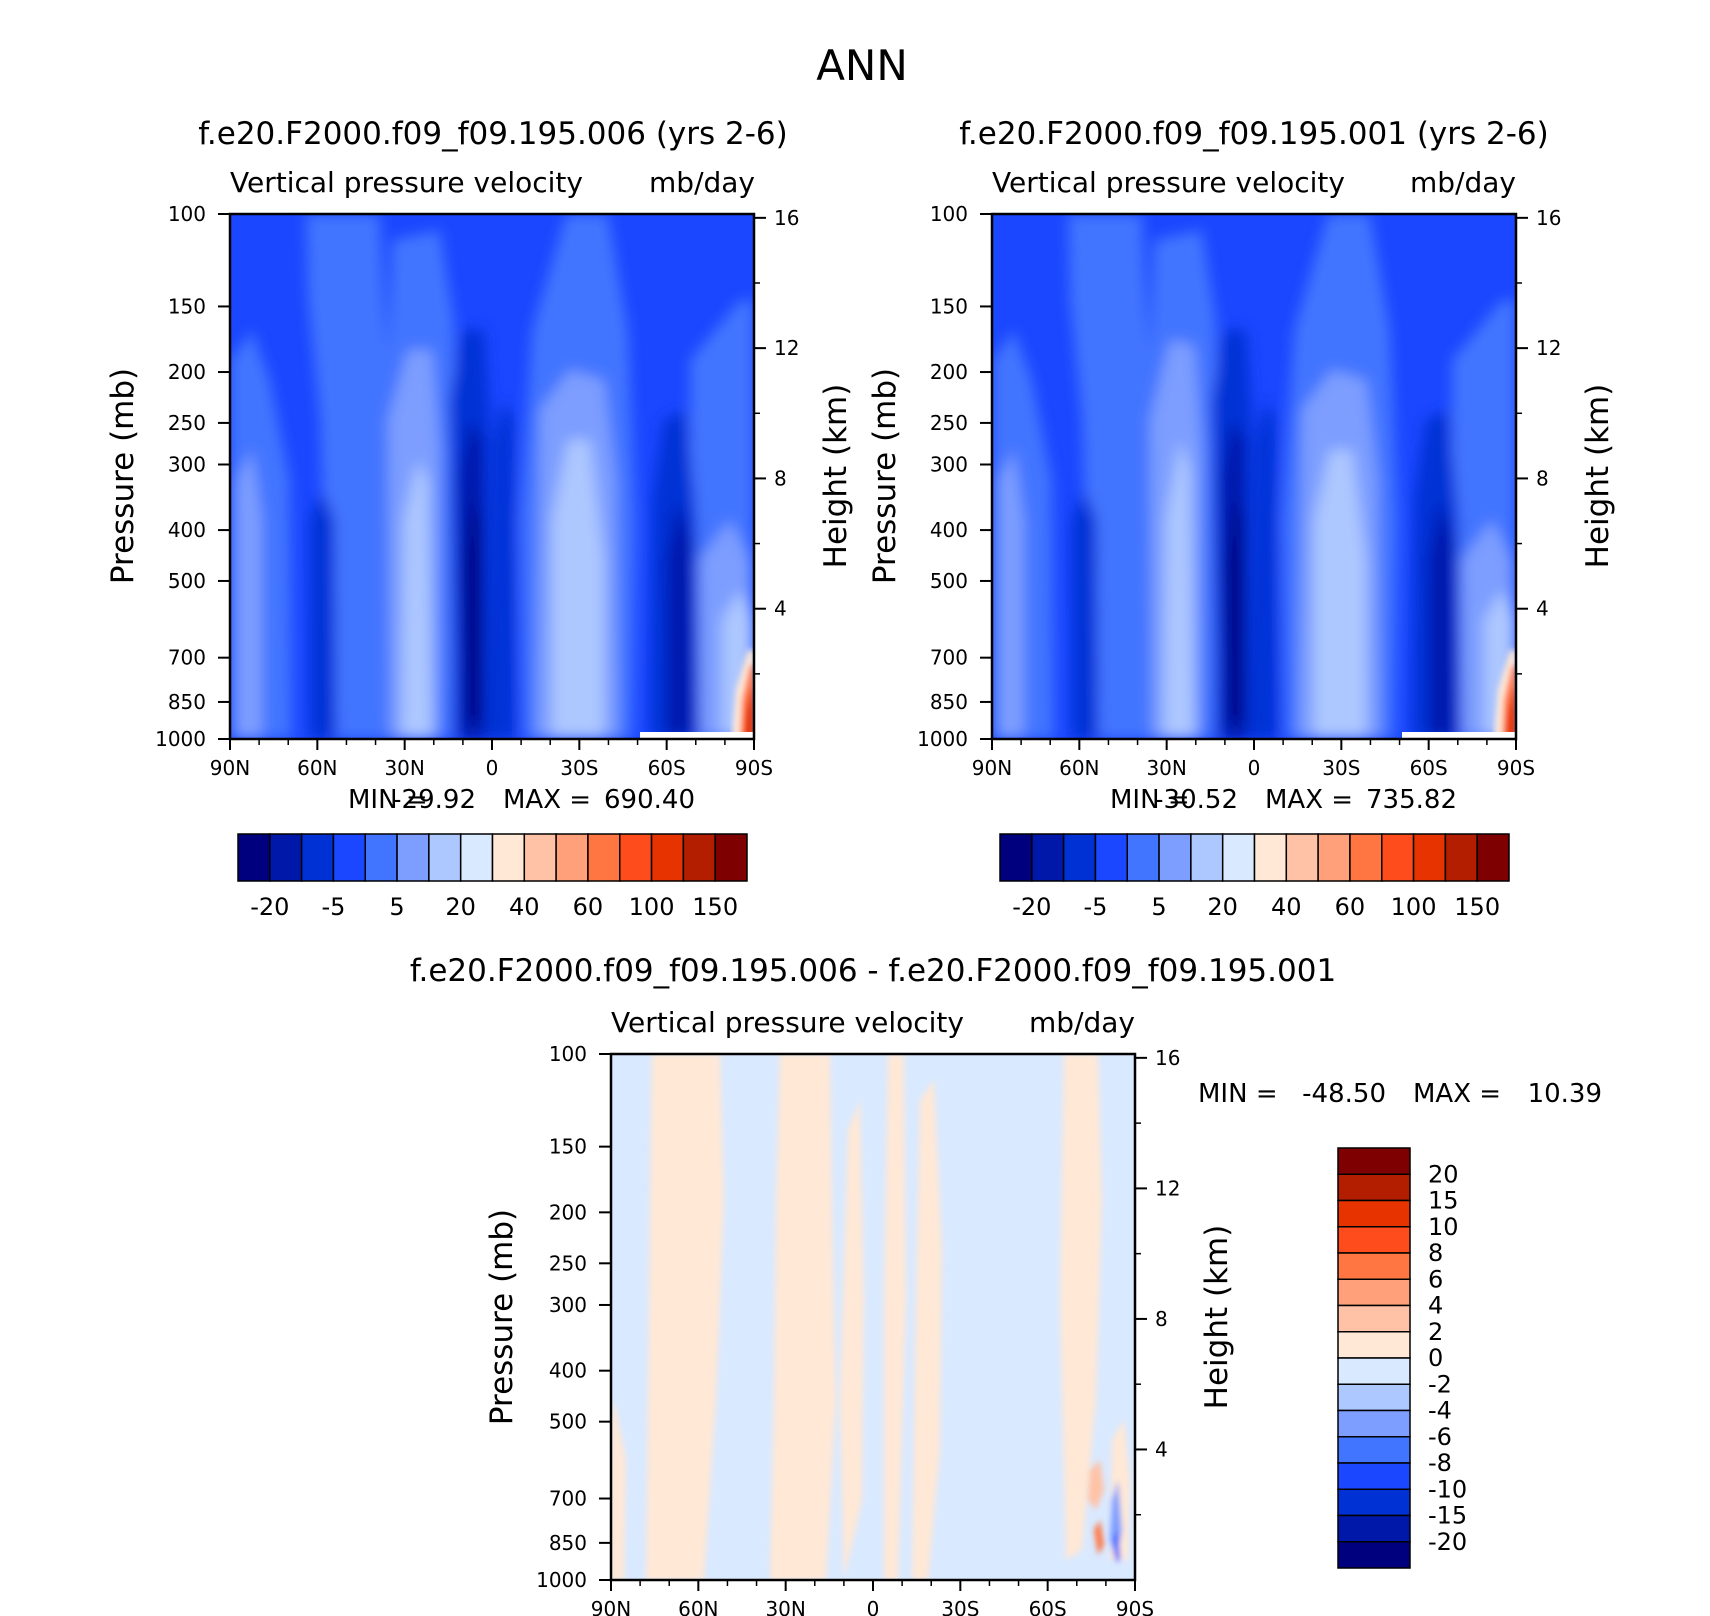 This screenshot has width=1710, height=1616. Describe the element at coordinates (1340, 594) in the screenshot. I see `contour-band-strong` at that location.